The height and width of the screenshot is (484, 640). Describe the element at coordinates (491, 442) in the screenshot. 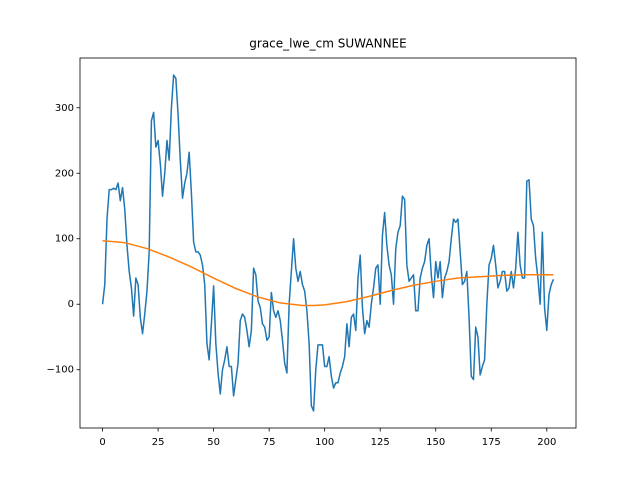

I see `x-tick-label: 175` at that location.